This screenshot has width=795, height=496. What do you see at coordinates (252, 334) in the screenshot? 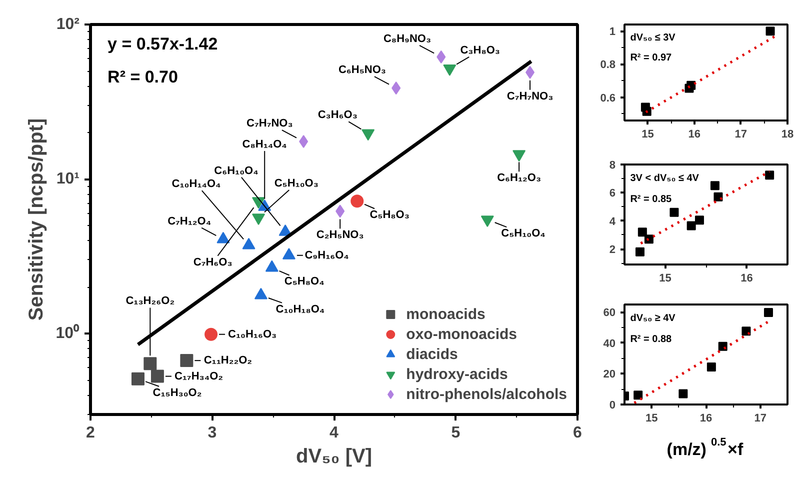
I see `annotation: C₁₀H₁₆O₃` at bounding box center [252, 334].